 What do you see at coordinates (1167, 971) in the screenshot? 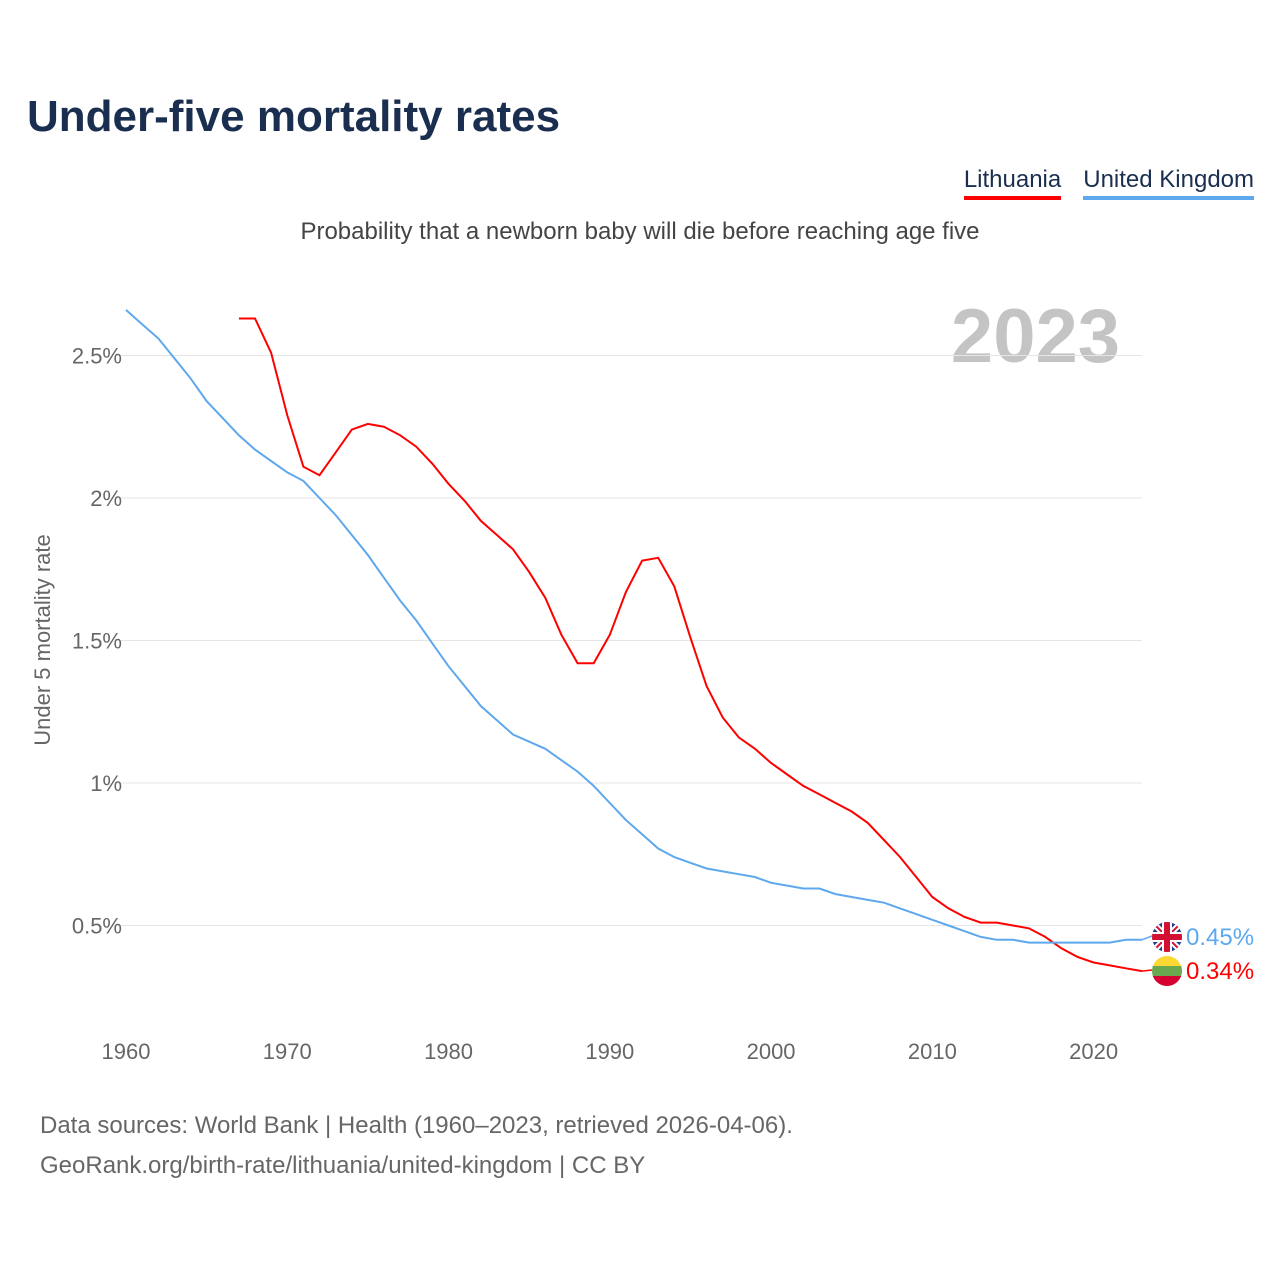
I see `lithuania-flag-icon` at bounding box center [1167, 971].